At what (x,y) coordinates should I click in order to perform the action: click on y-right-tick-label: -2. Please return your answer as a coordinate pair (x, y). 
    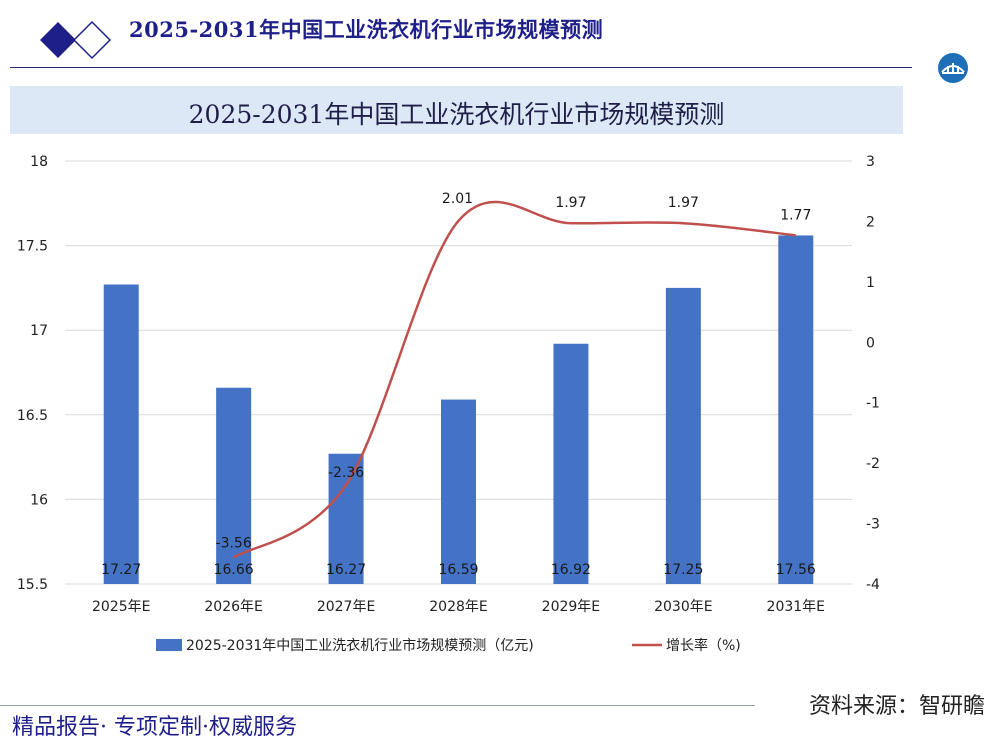
    Looking at the image, I should click on (873, 464).